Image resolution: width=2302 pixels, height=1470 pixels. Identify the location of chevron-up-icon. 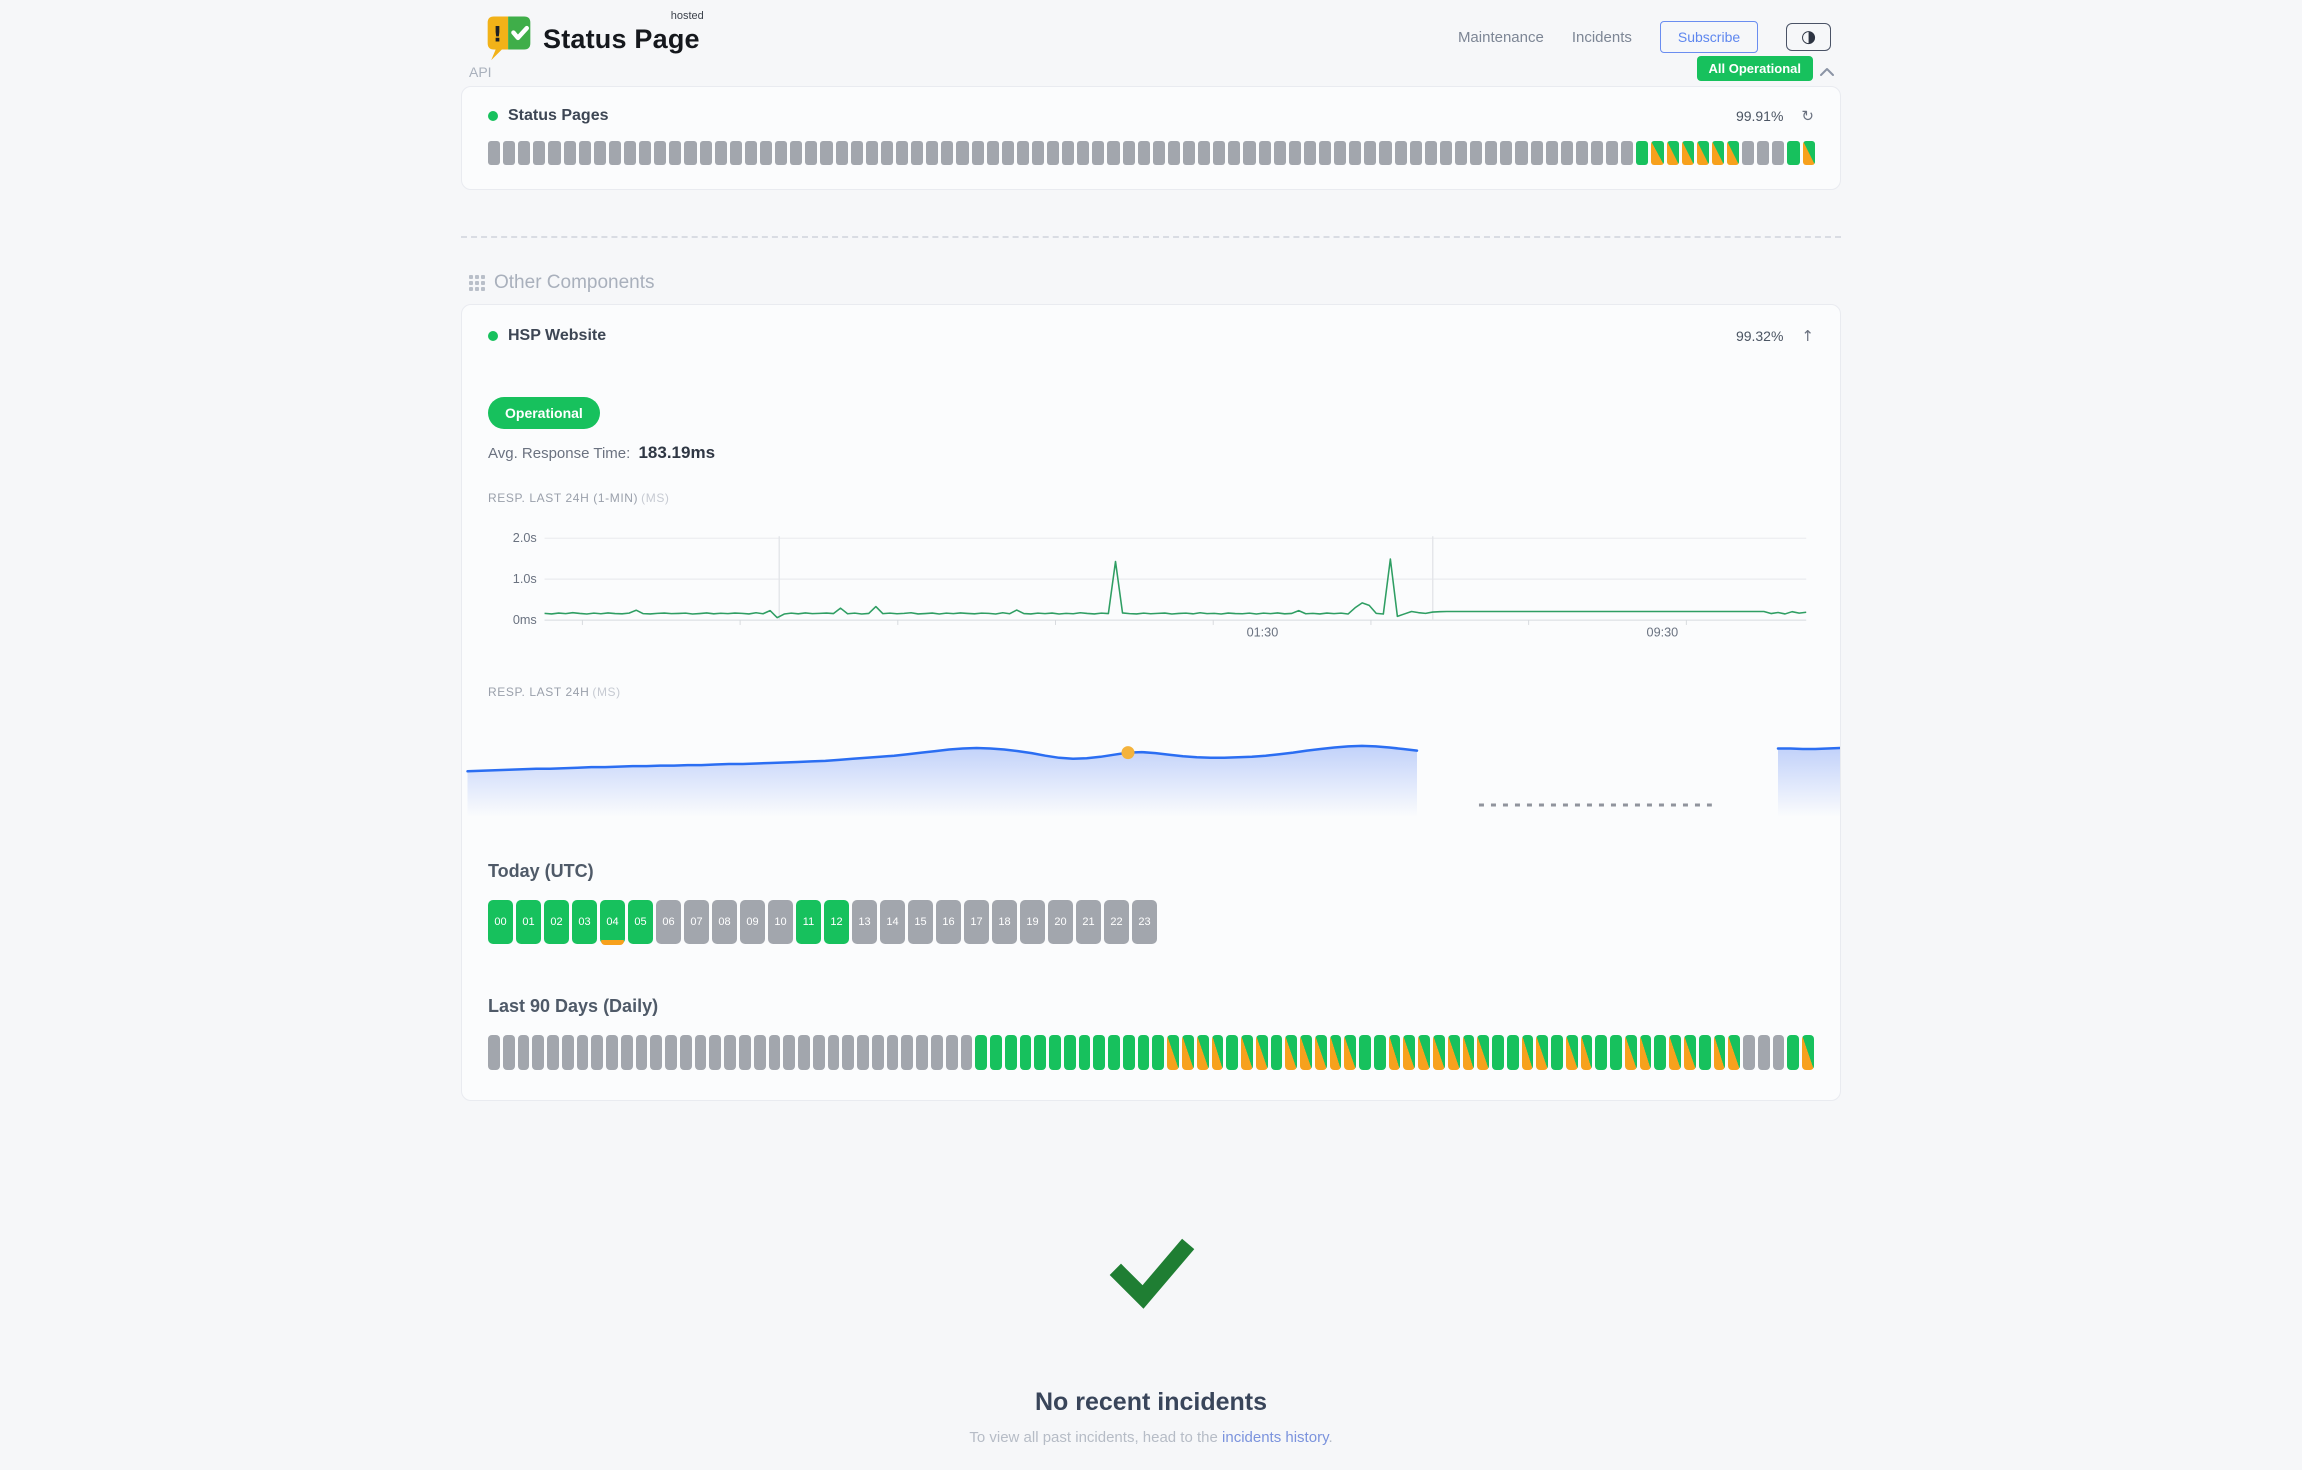
(1827, 72).